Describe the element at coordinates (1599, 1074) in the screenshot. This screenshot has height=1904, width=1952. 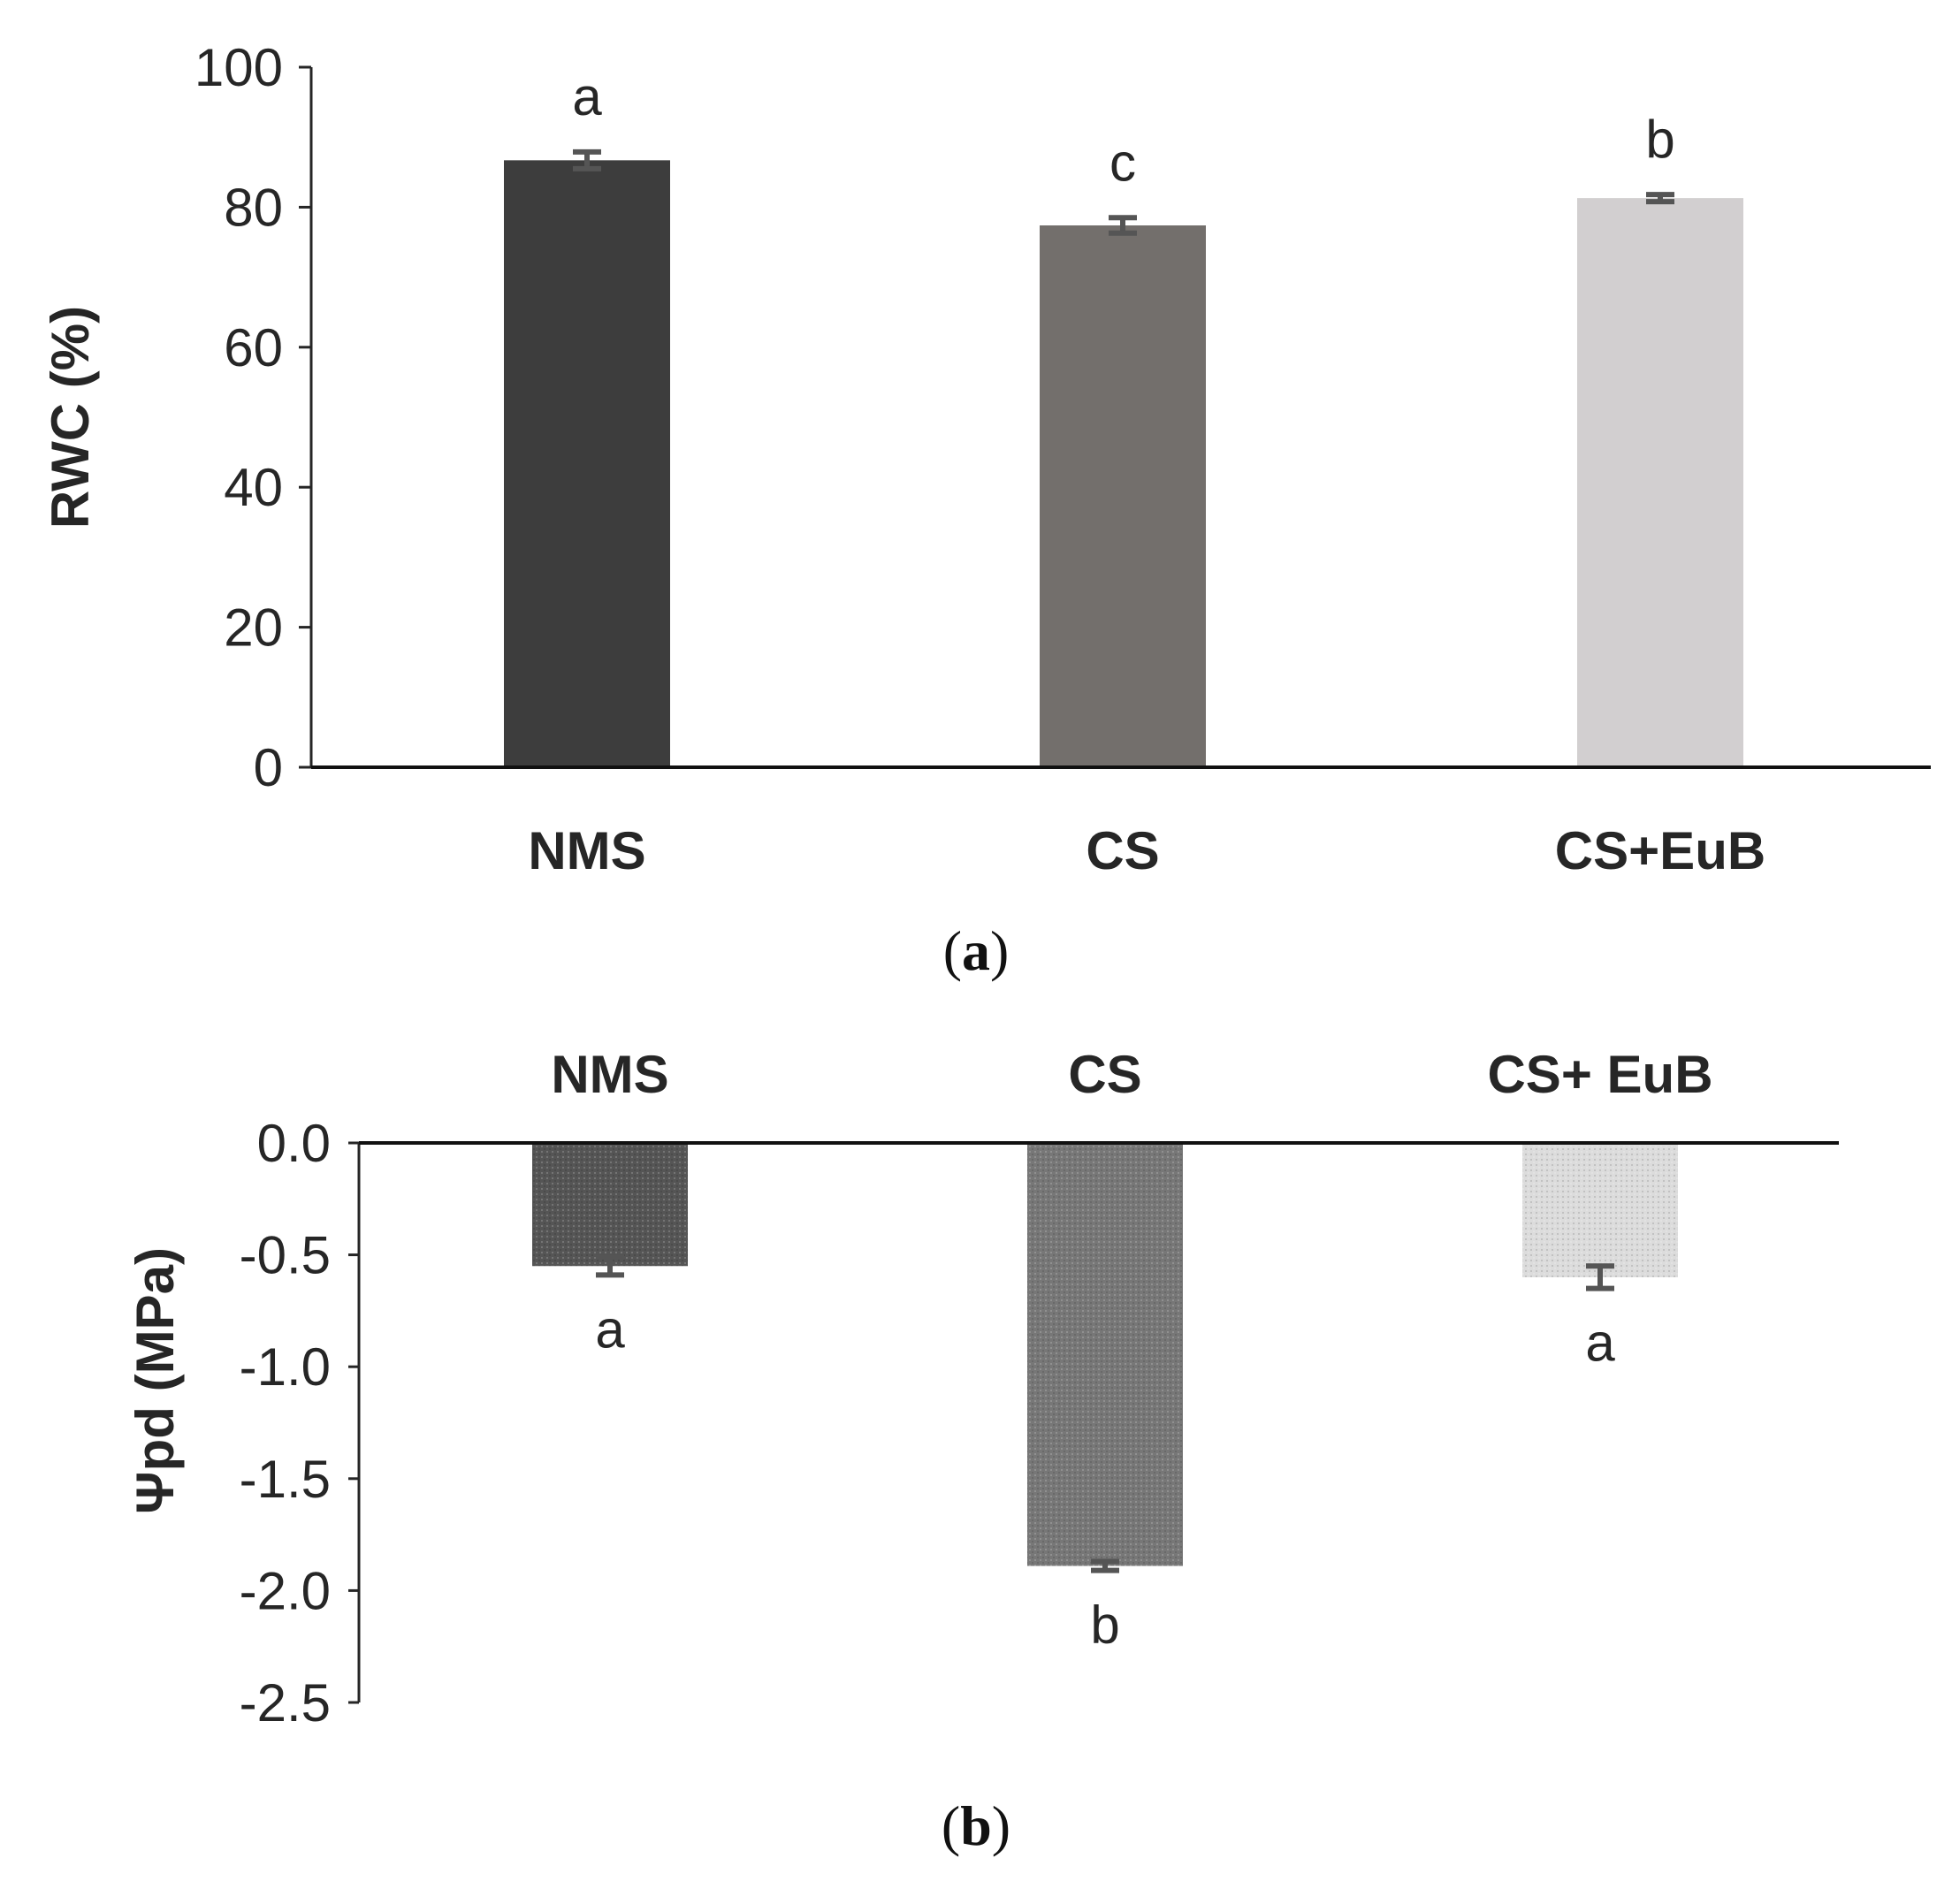
I see `chart-b-category-label: CS+ EuB` at that location.